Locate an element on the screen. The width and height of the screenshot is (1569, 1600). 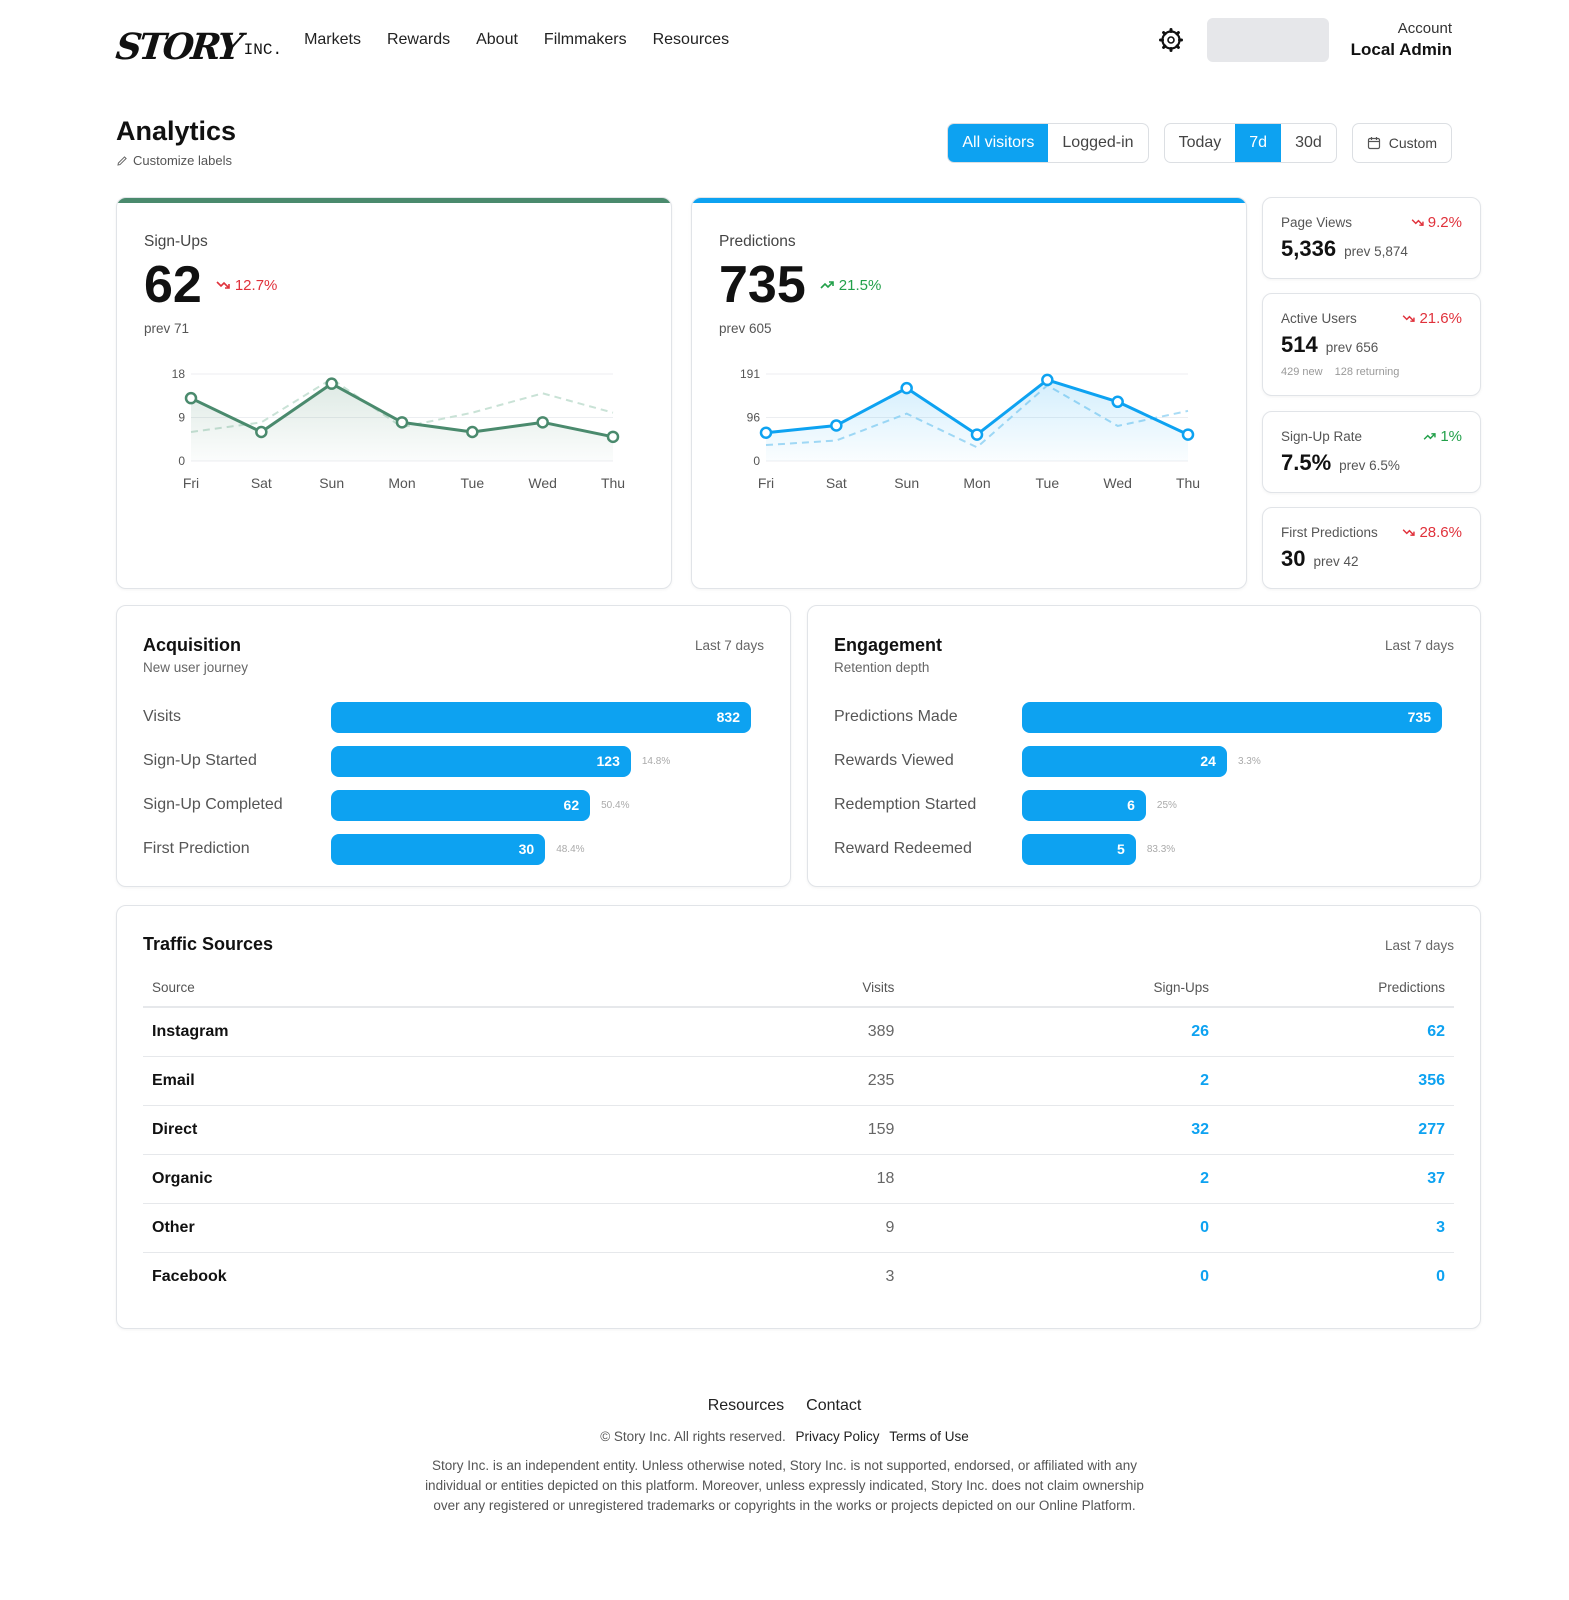
funnel-bar: 832 is located at coordinates (541, 717).